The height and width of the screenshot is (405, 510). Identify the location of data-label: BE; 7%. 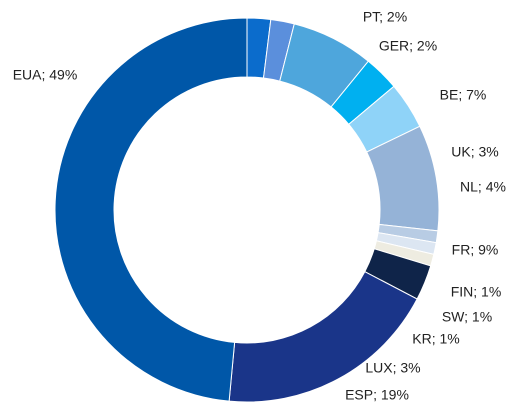
(463, 95).